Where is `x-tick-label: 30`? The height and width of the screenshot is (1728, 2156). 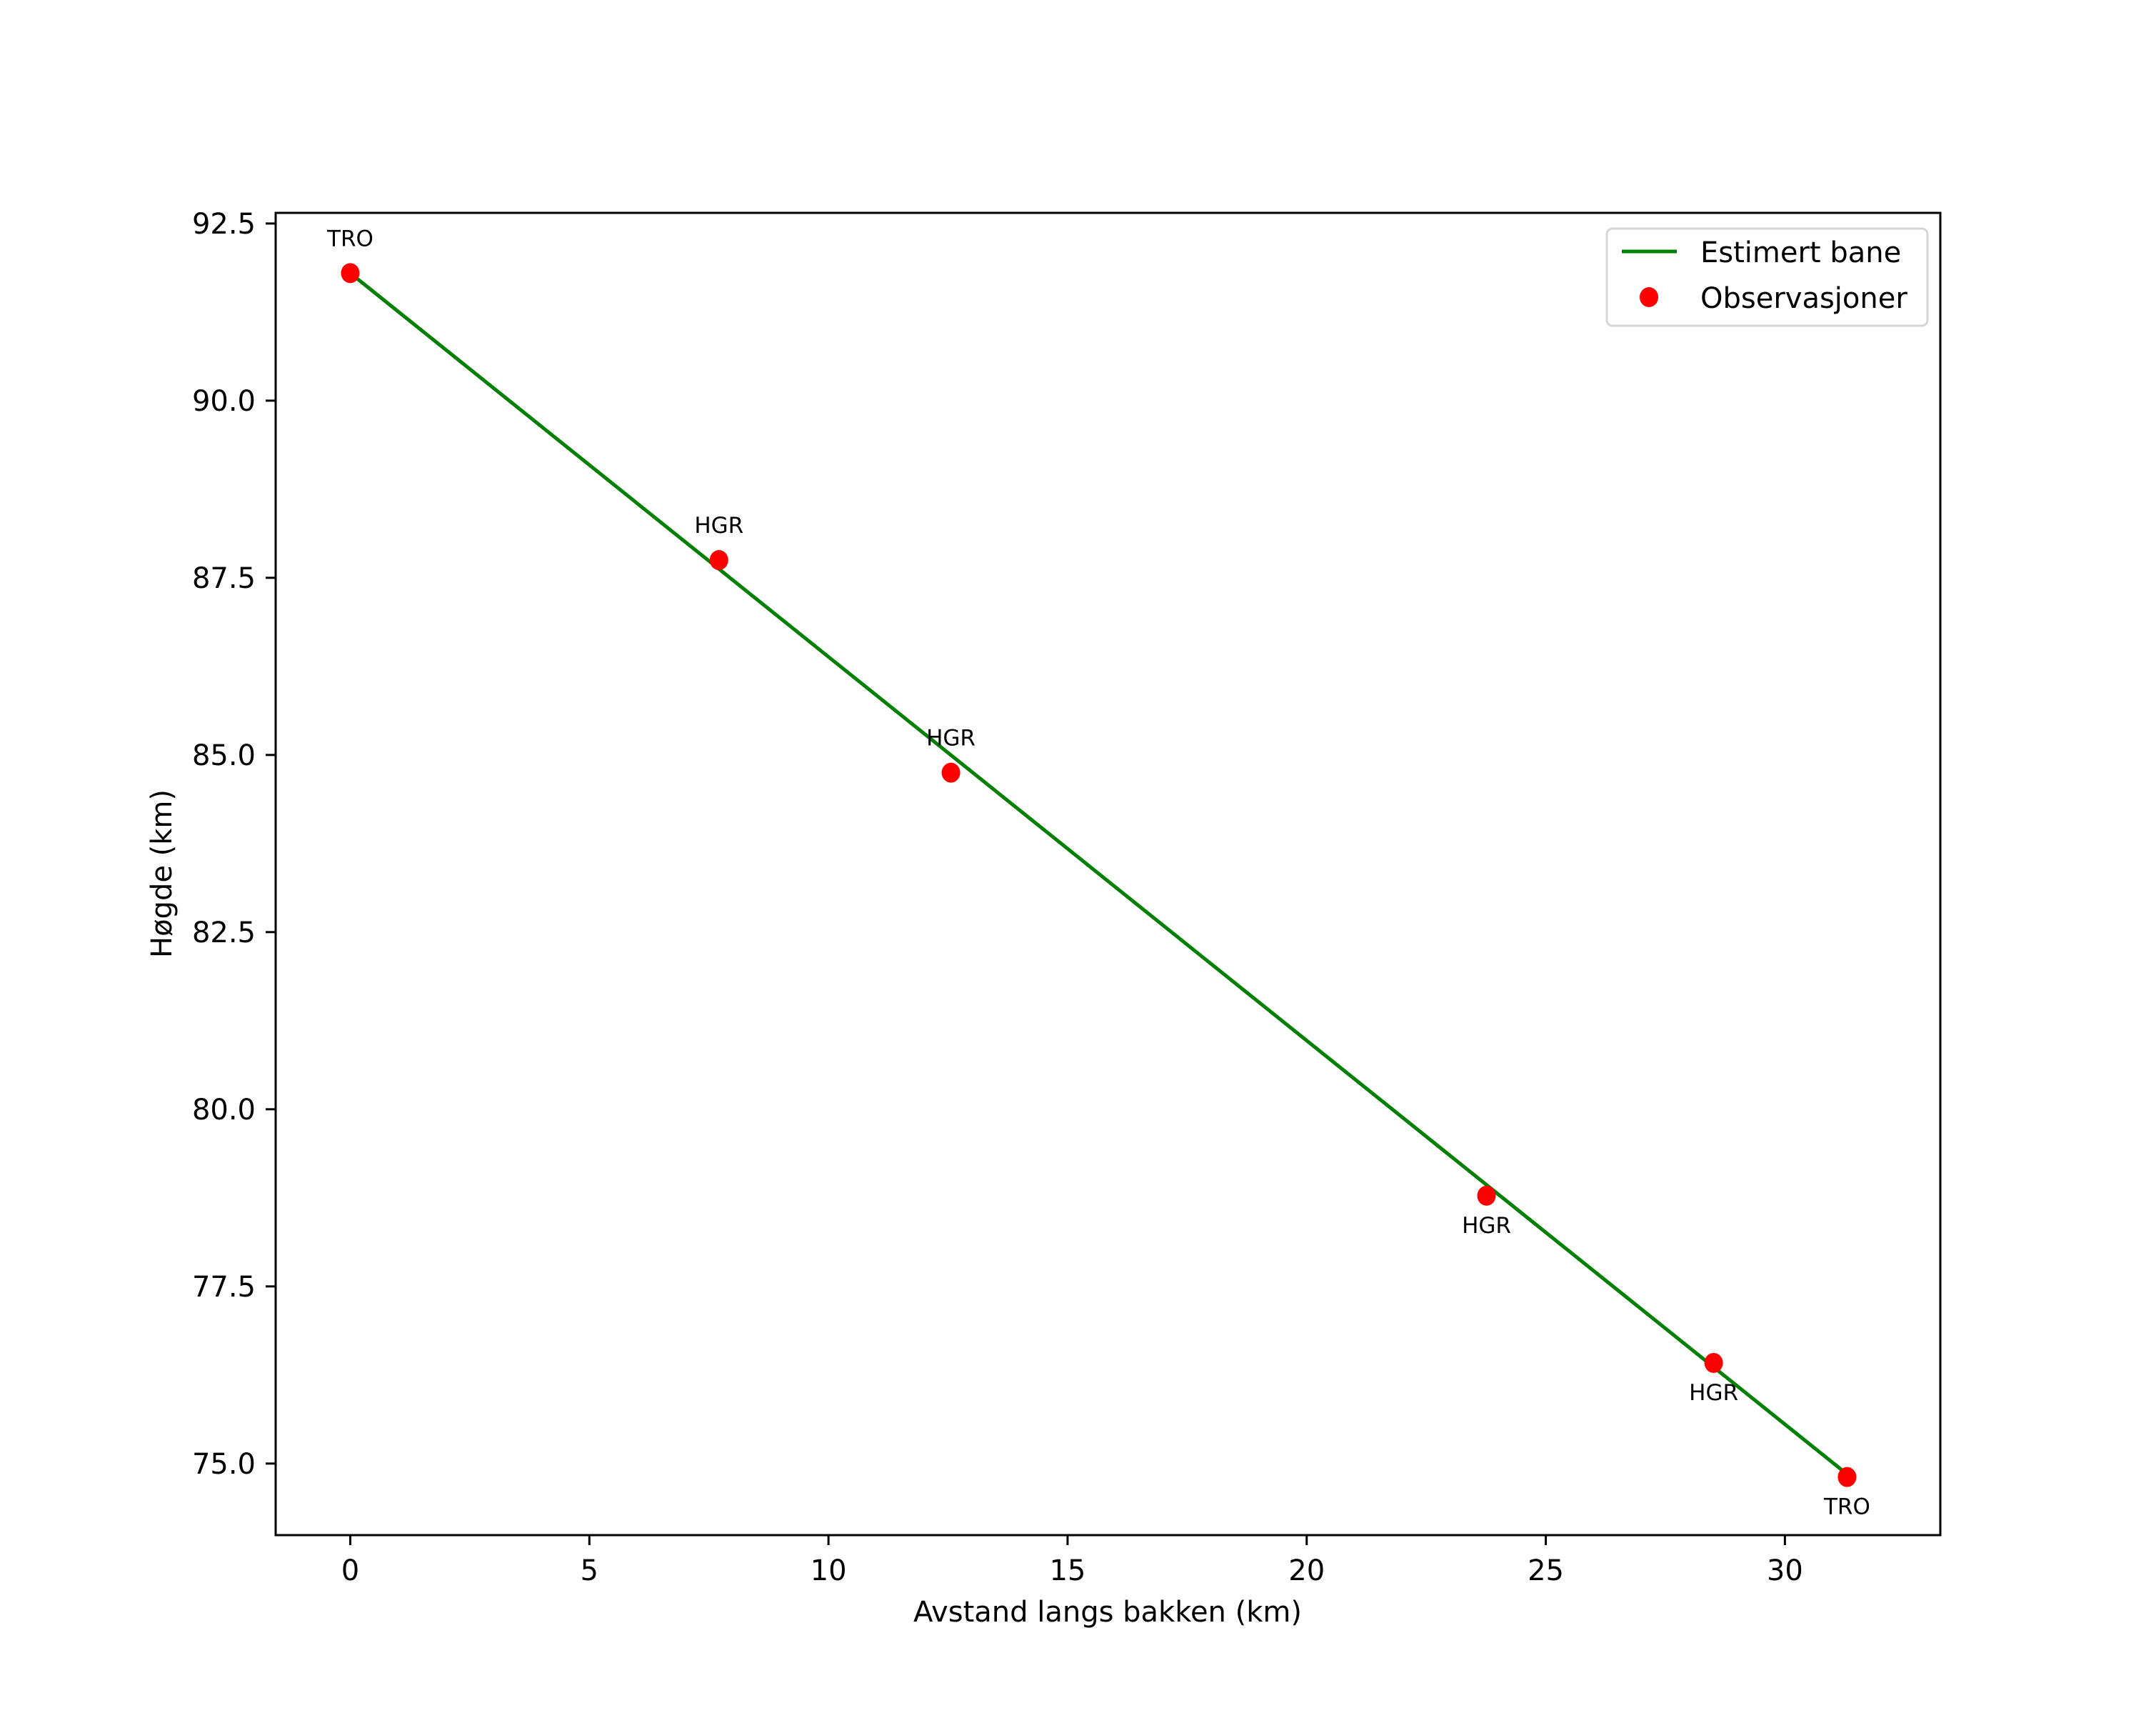 x-tick-label: 30 is located at coordinates (1785, 1570).